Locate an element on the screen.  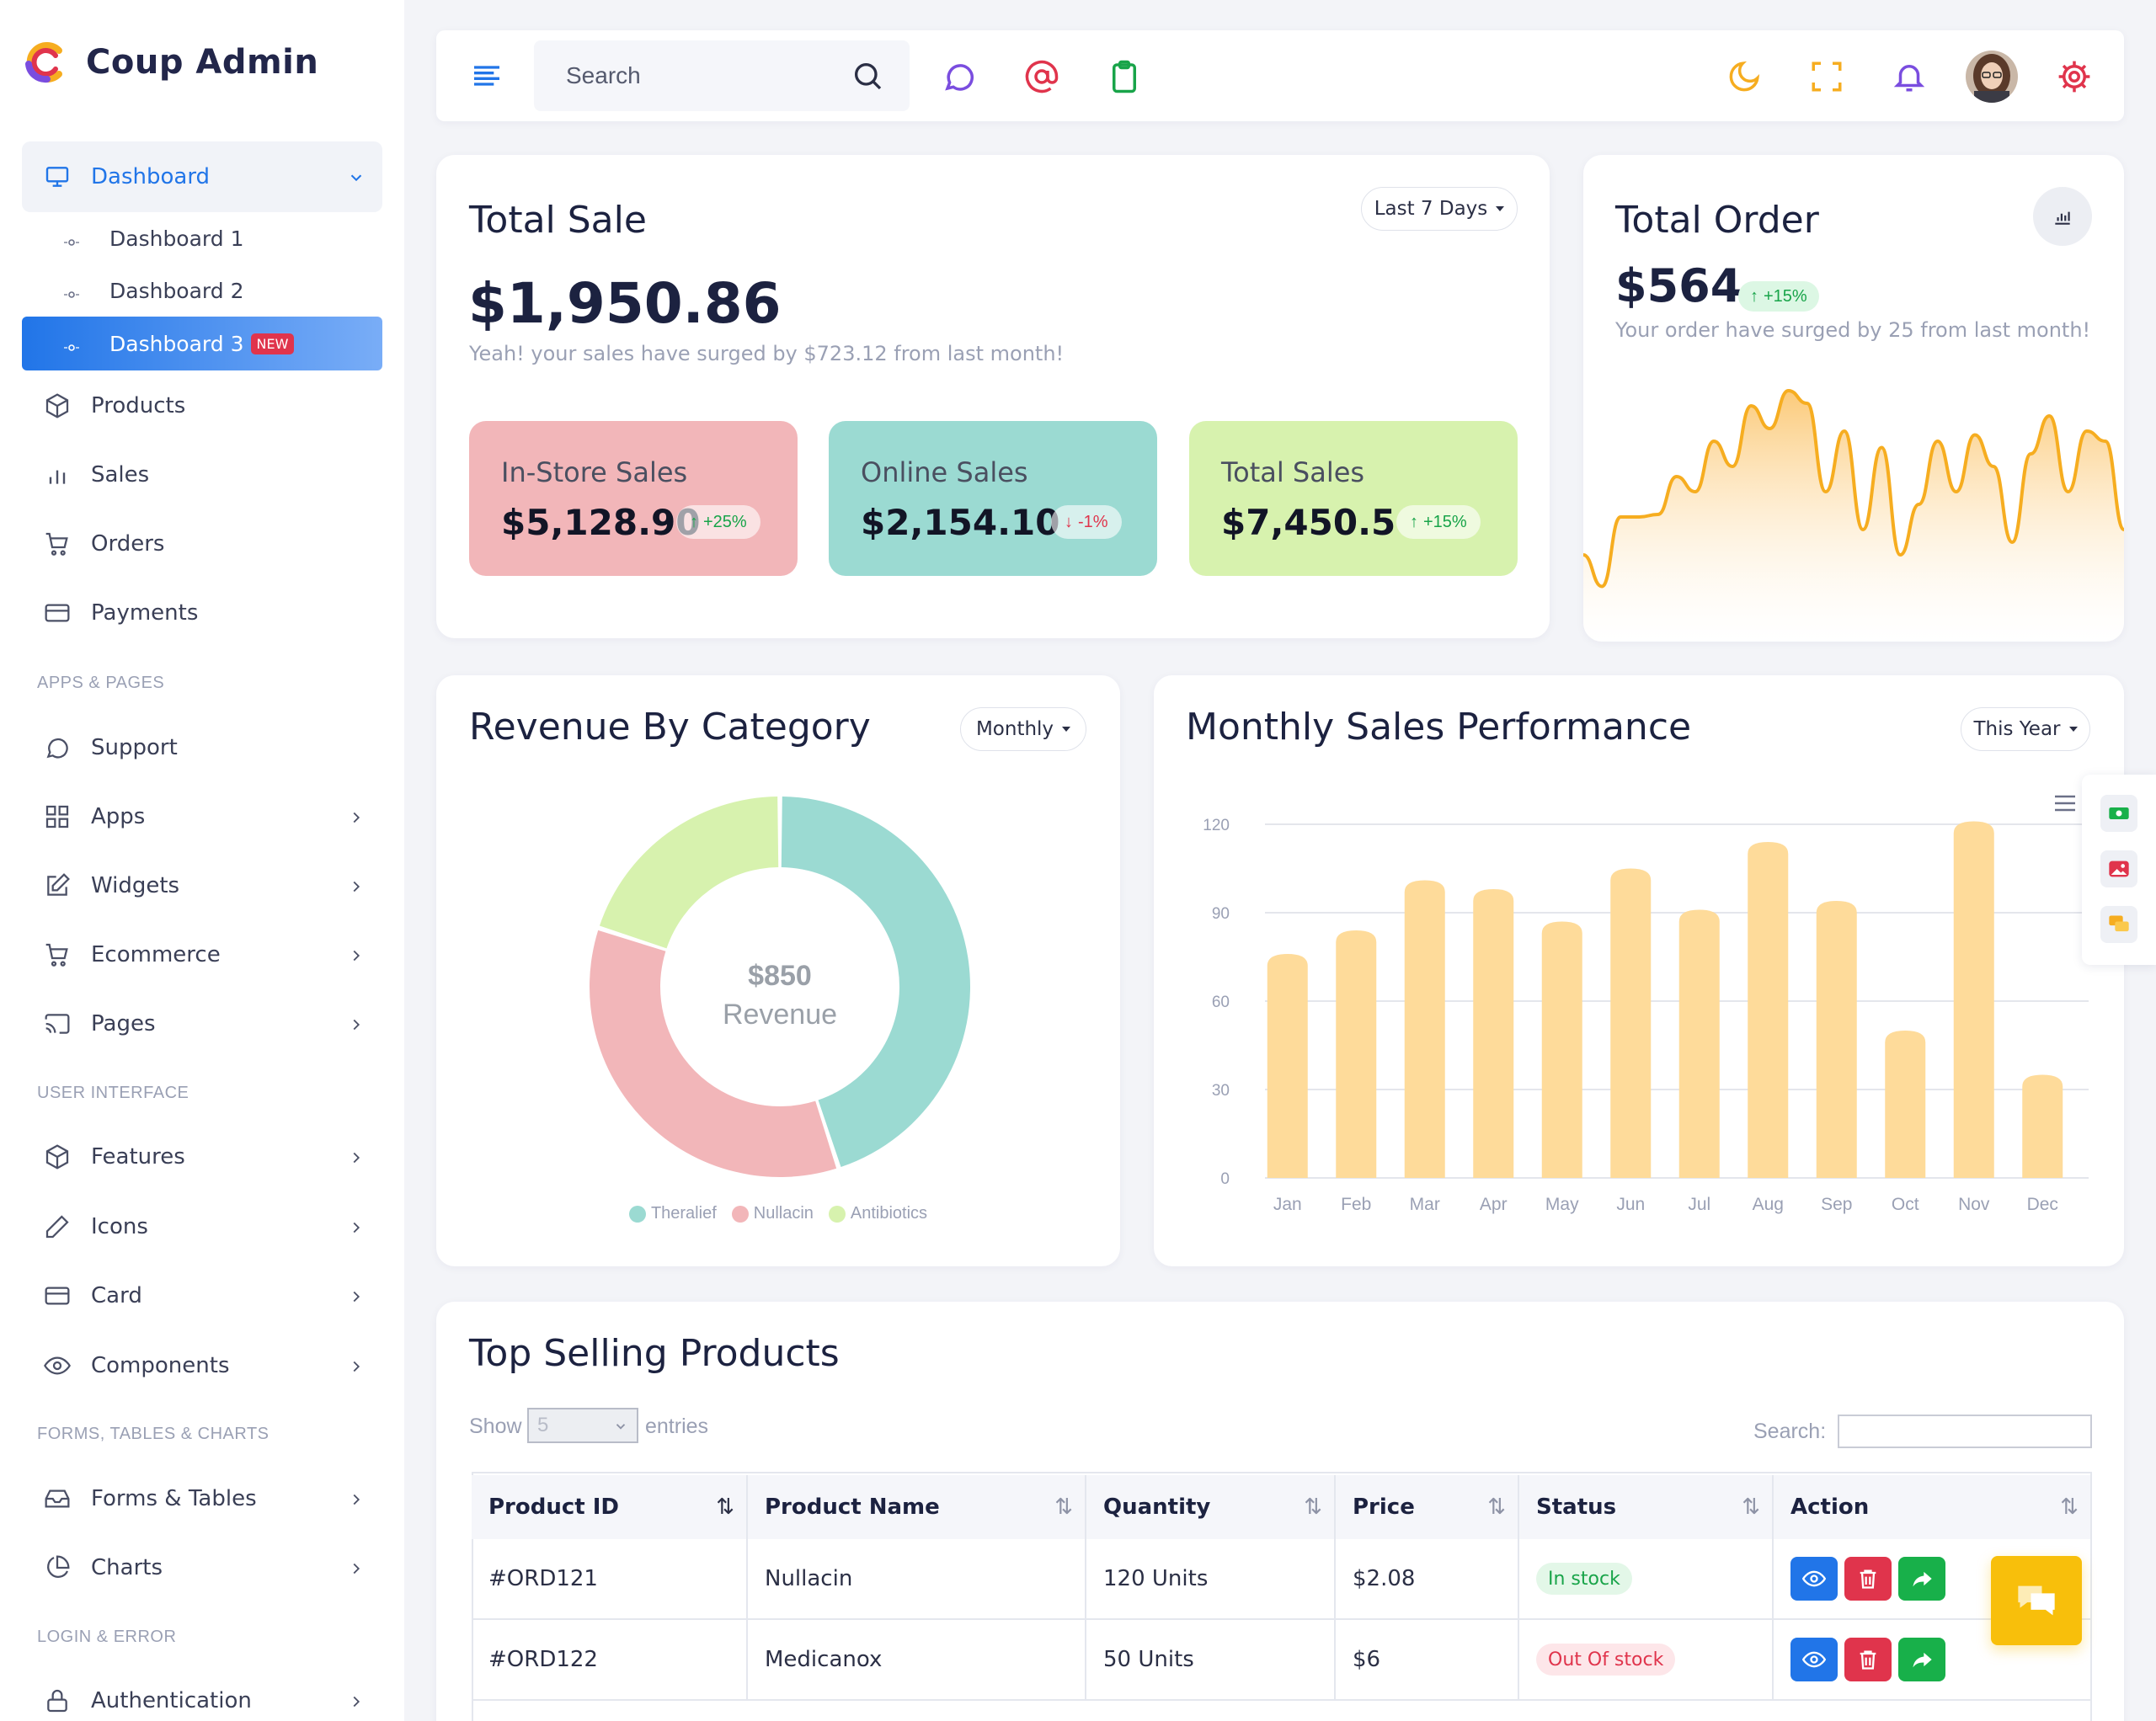
bar-jan is located at coordinates (1287, 1066).